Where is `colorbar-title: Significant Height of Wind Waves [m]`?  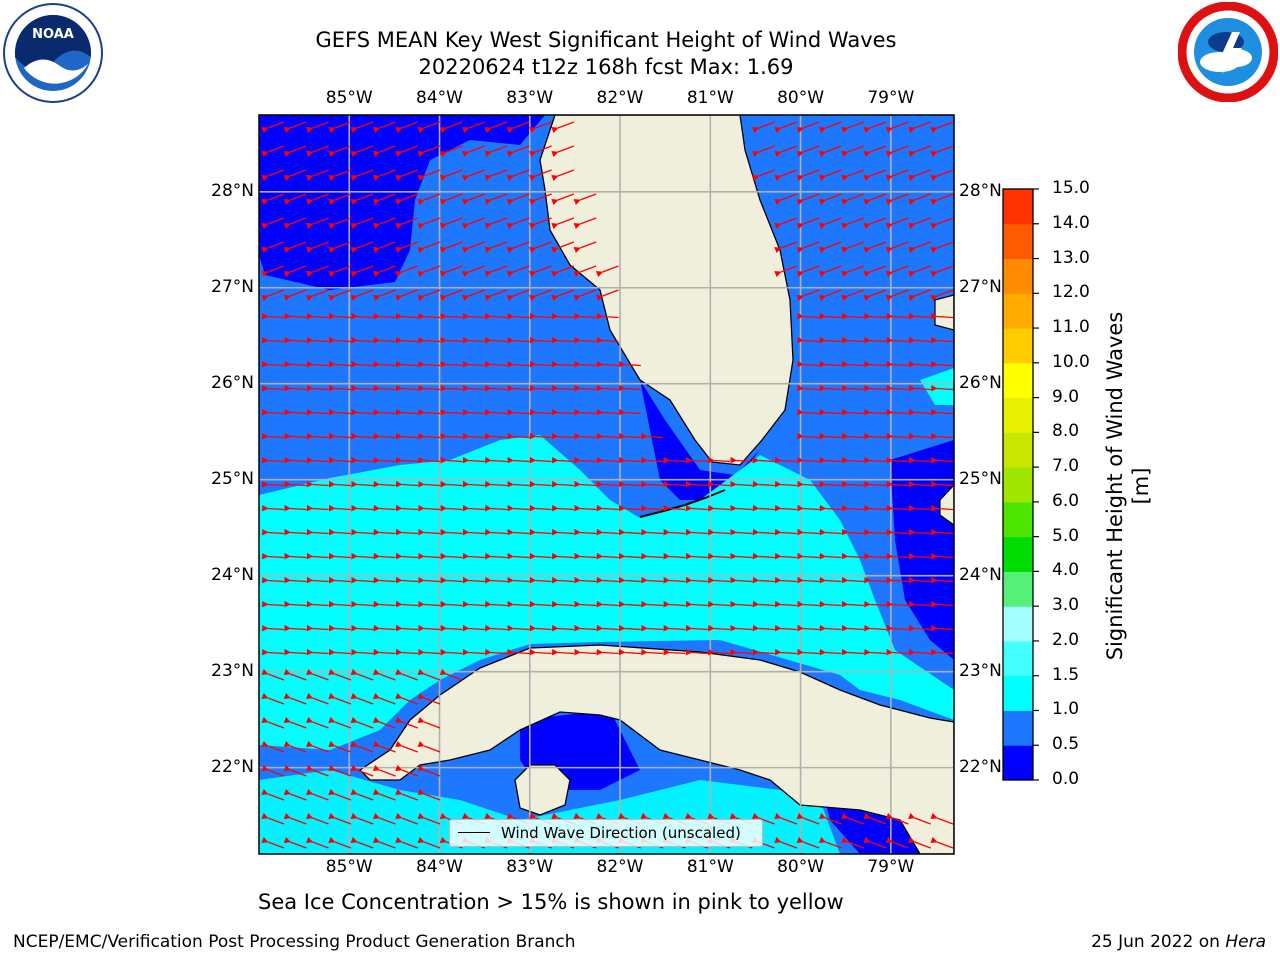 colorbar-title: Significant Height of Wind Waves [m] is located at coordinates (1128, 486).